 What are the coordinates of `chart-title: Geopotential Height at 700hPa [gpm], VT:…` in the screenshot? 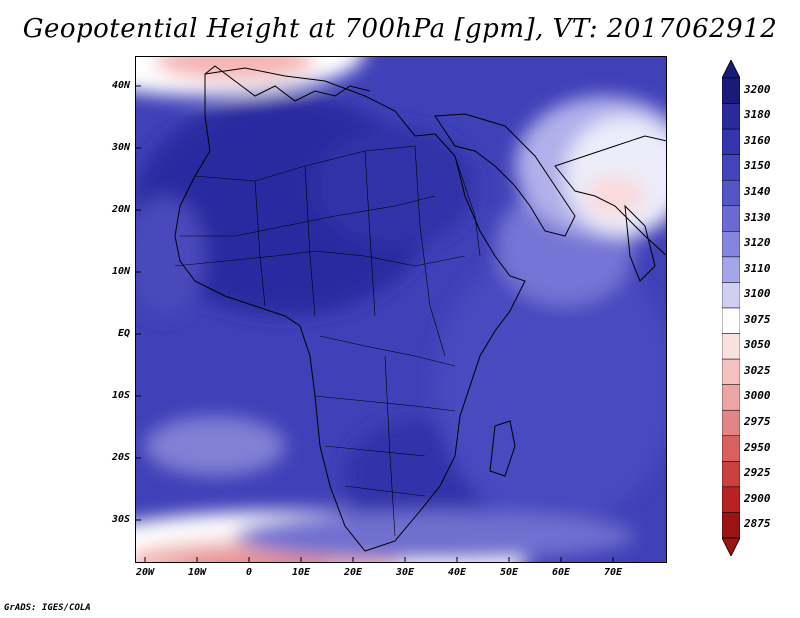 It's located at (400, 29).